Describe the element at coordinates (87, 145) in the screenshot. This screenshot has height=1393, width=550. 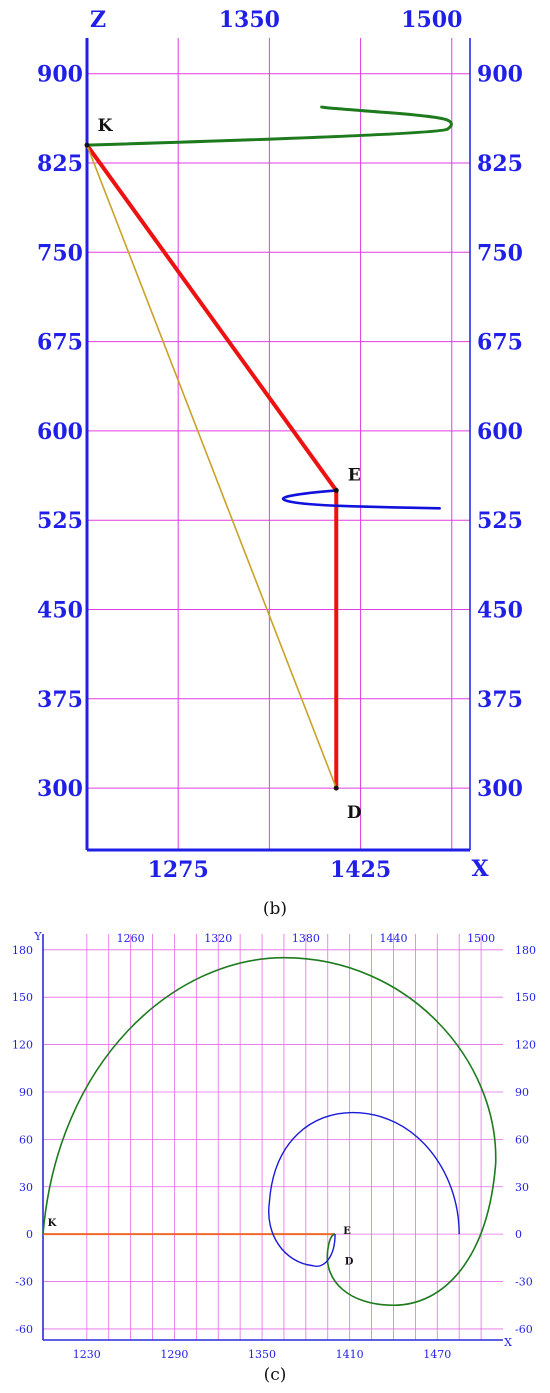
I see `panel-b-point-K` at that location.